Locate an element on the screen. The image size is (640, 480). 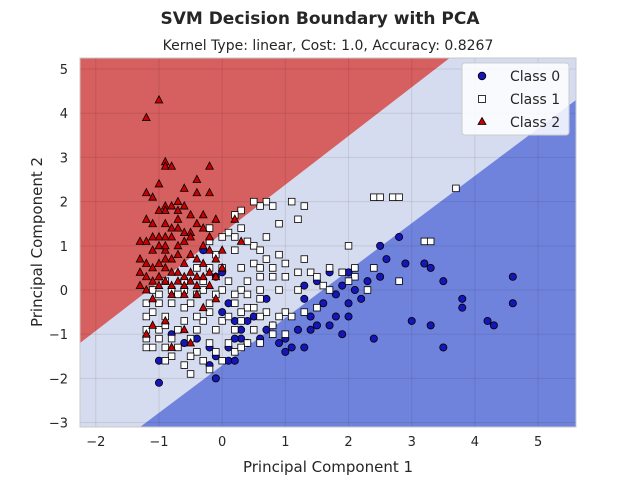
x-tick-label: 5 is located at coordinates (538, 442).